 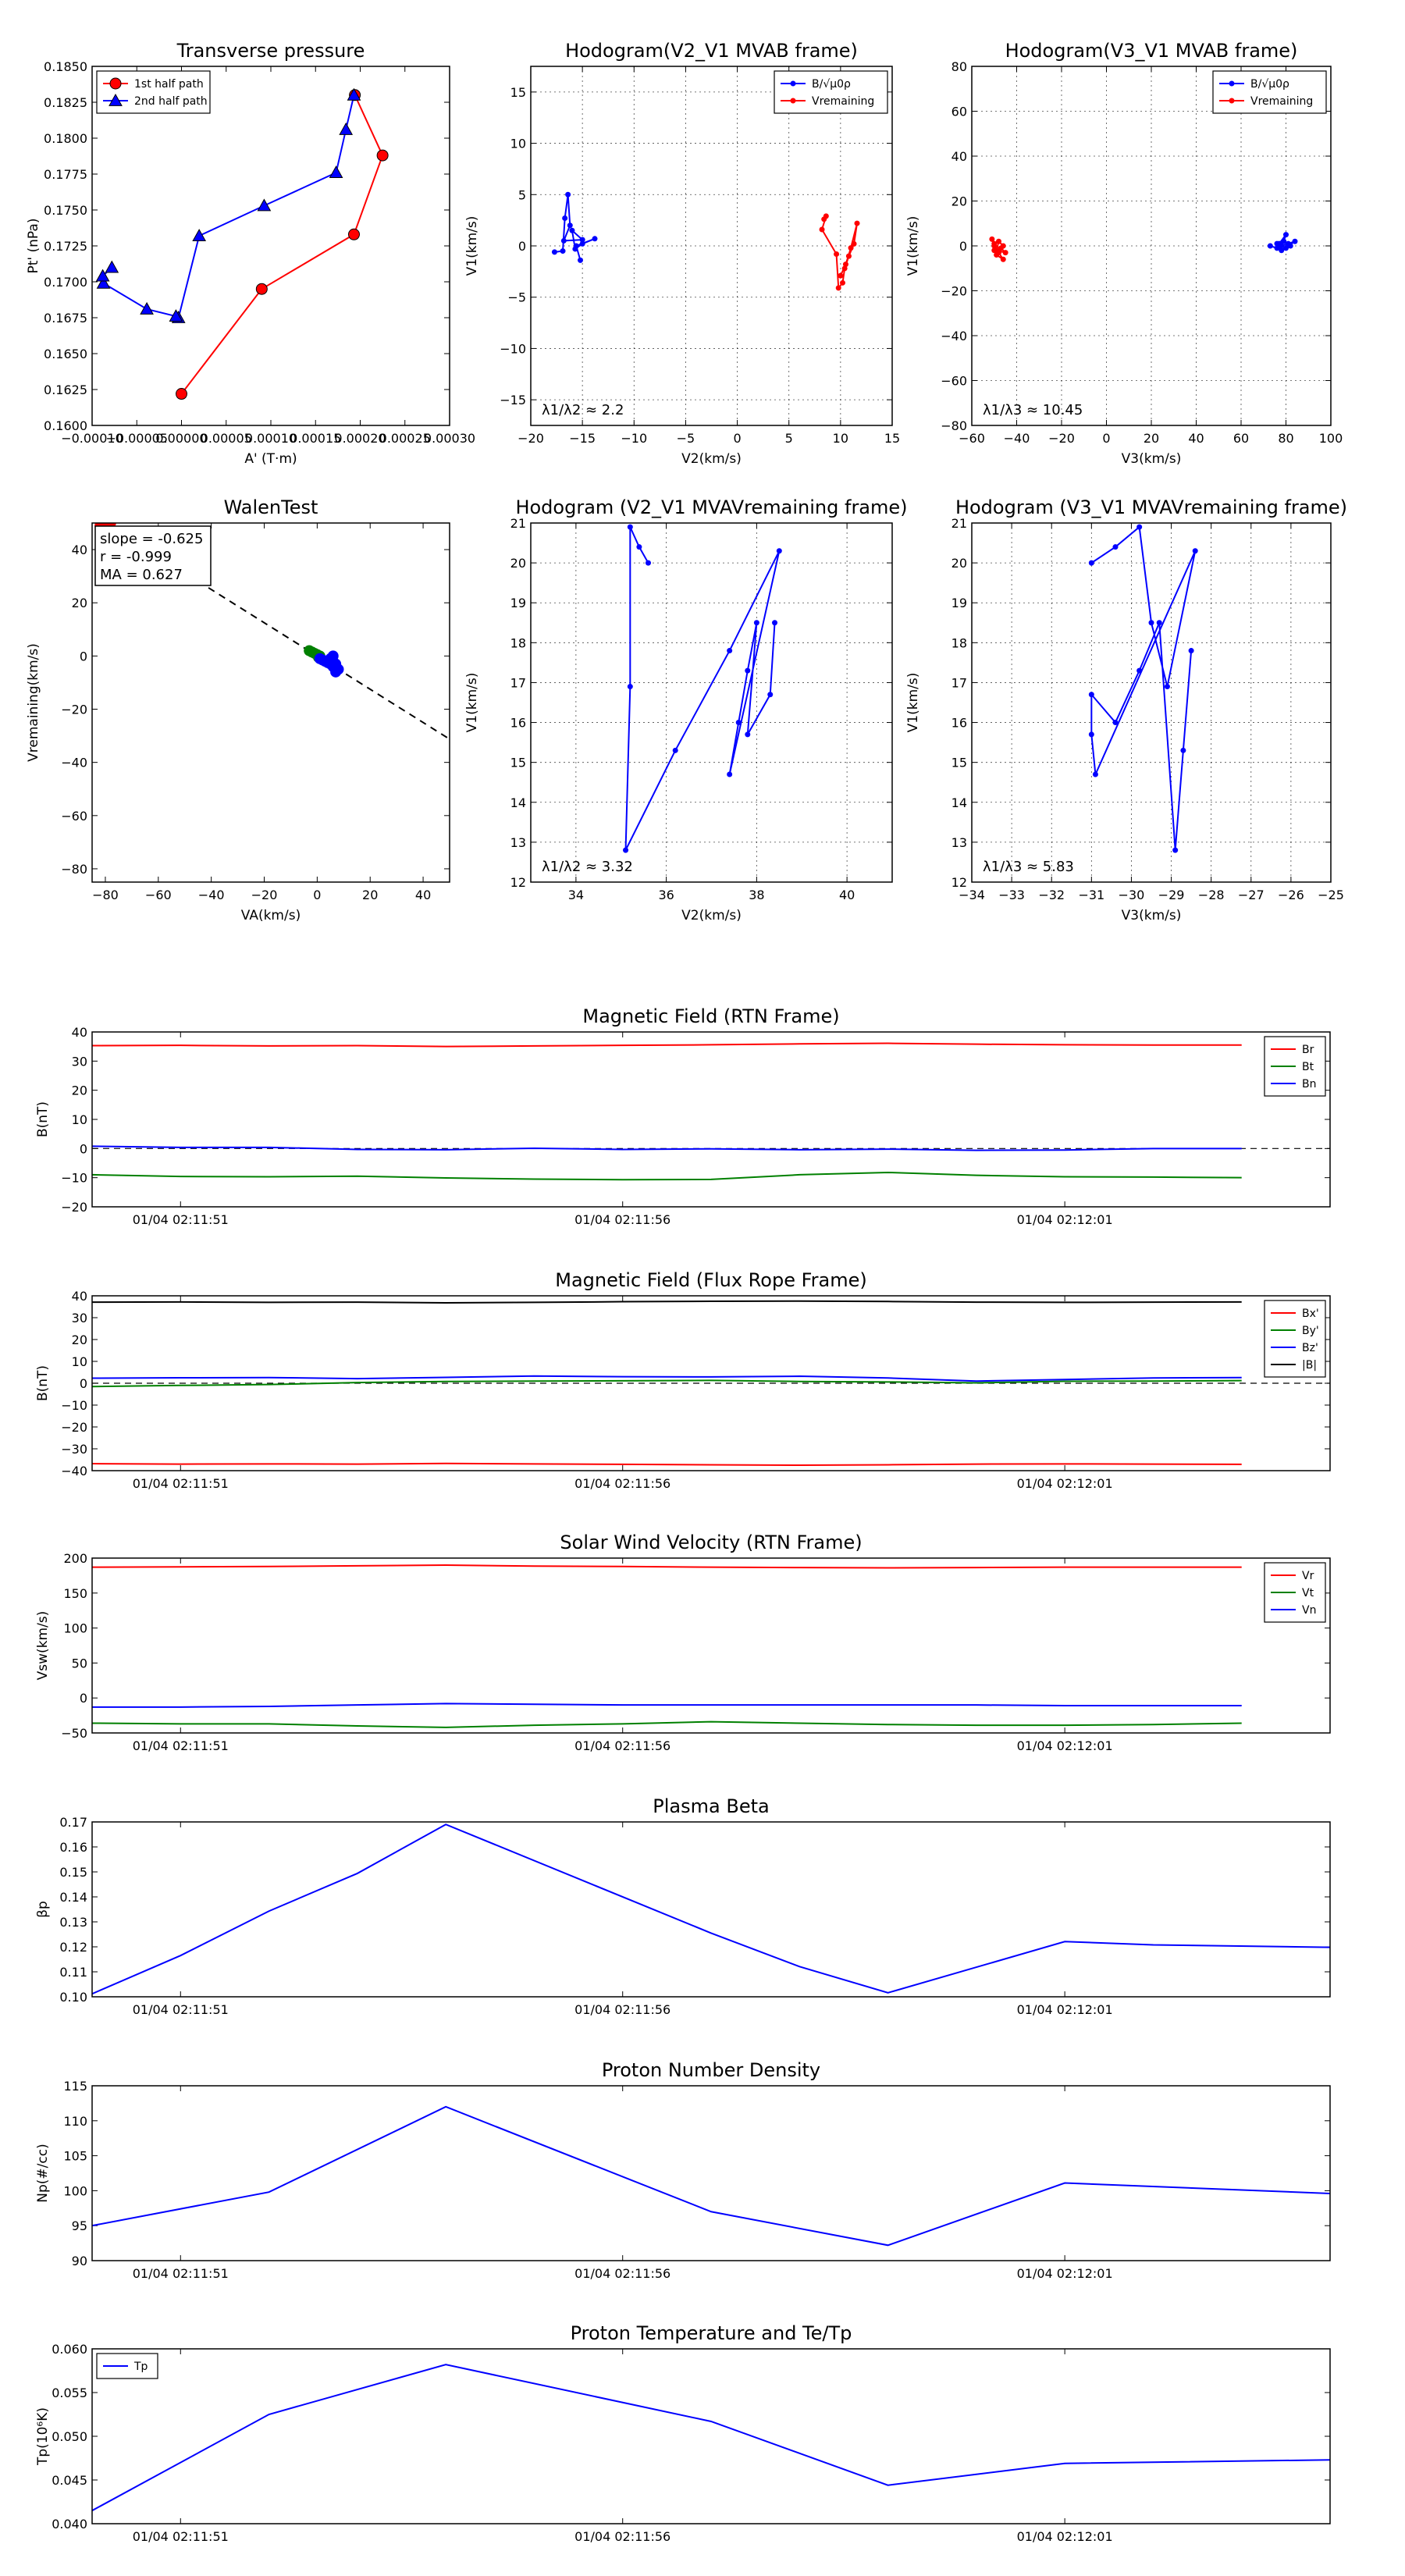 I want to click on magrtn-ytick-label-3: 10, so click(x=80, y=1119).